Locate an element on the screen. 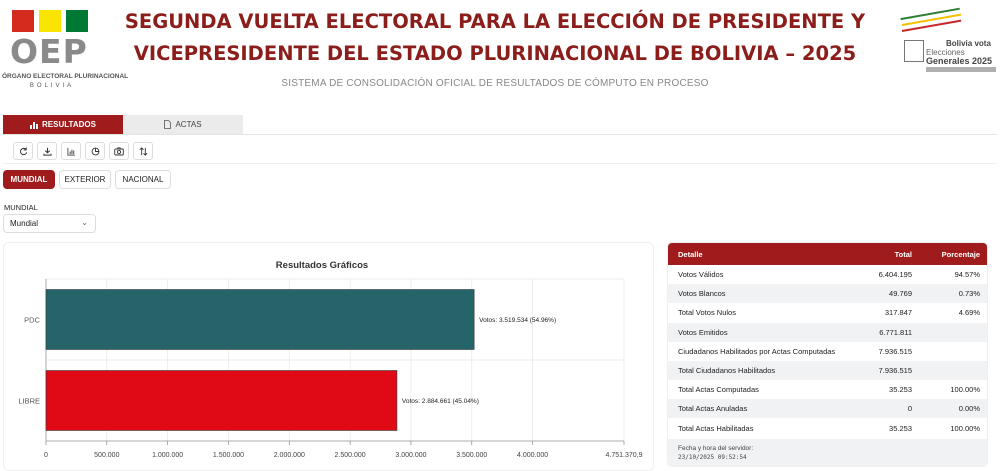 This screenshot has height=471, width=1000. x-tick-label: 4.000.000 is located at coordinates (532, 455).